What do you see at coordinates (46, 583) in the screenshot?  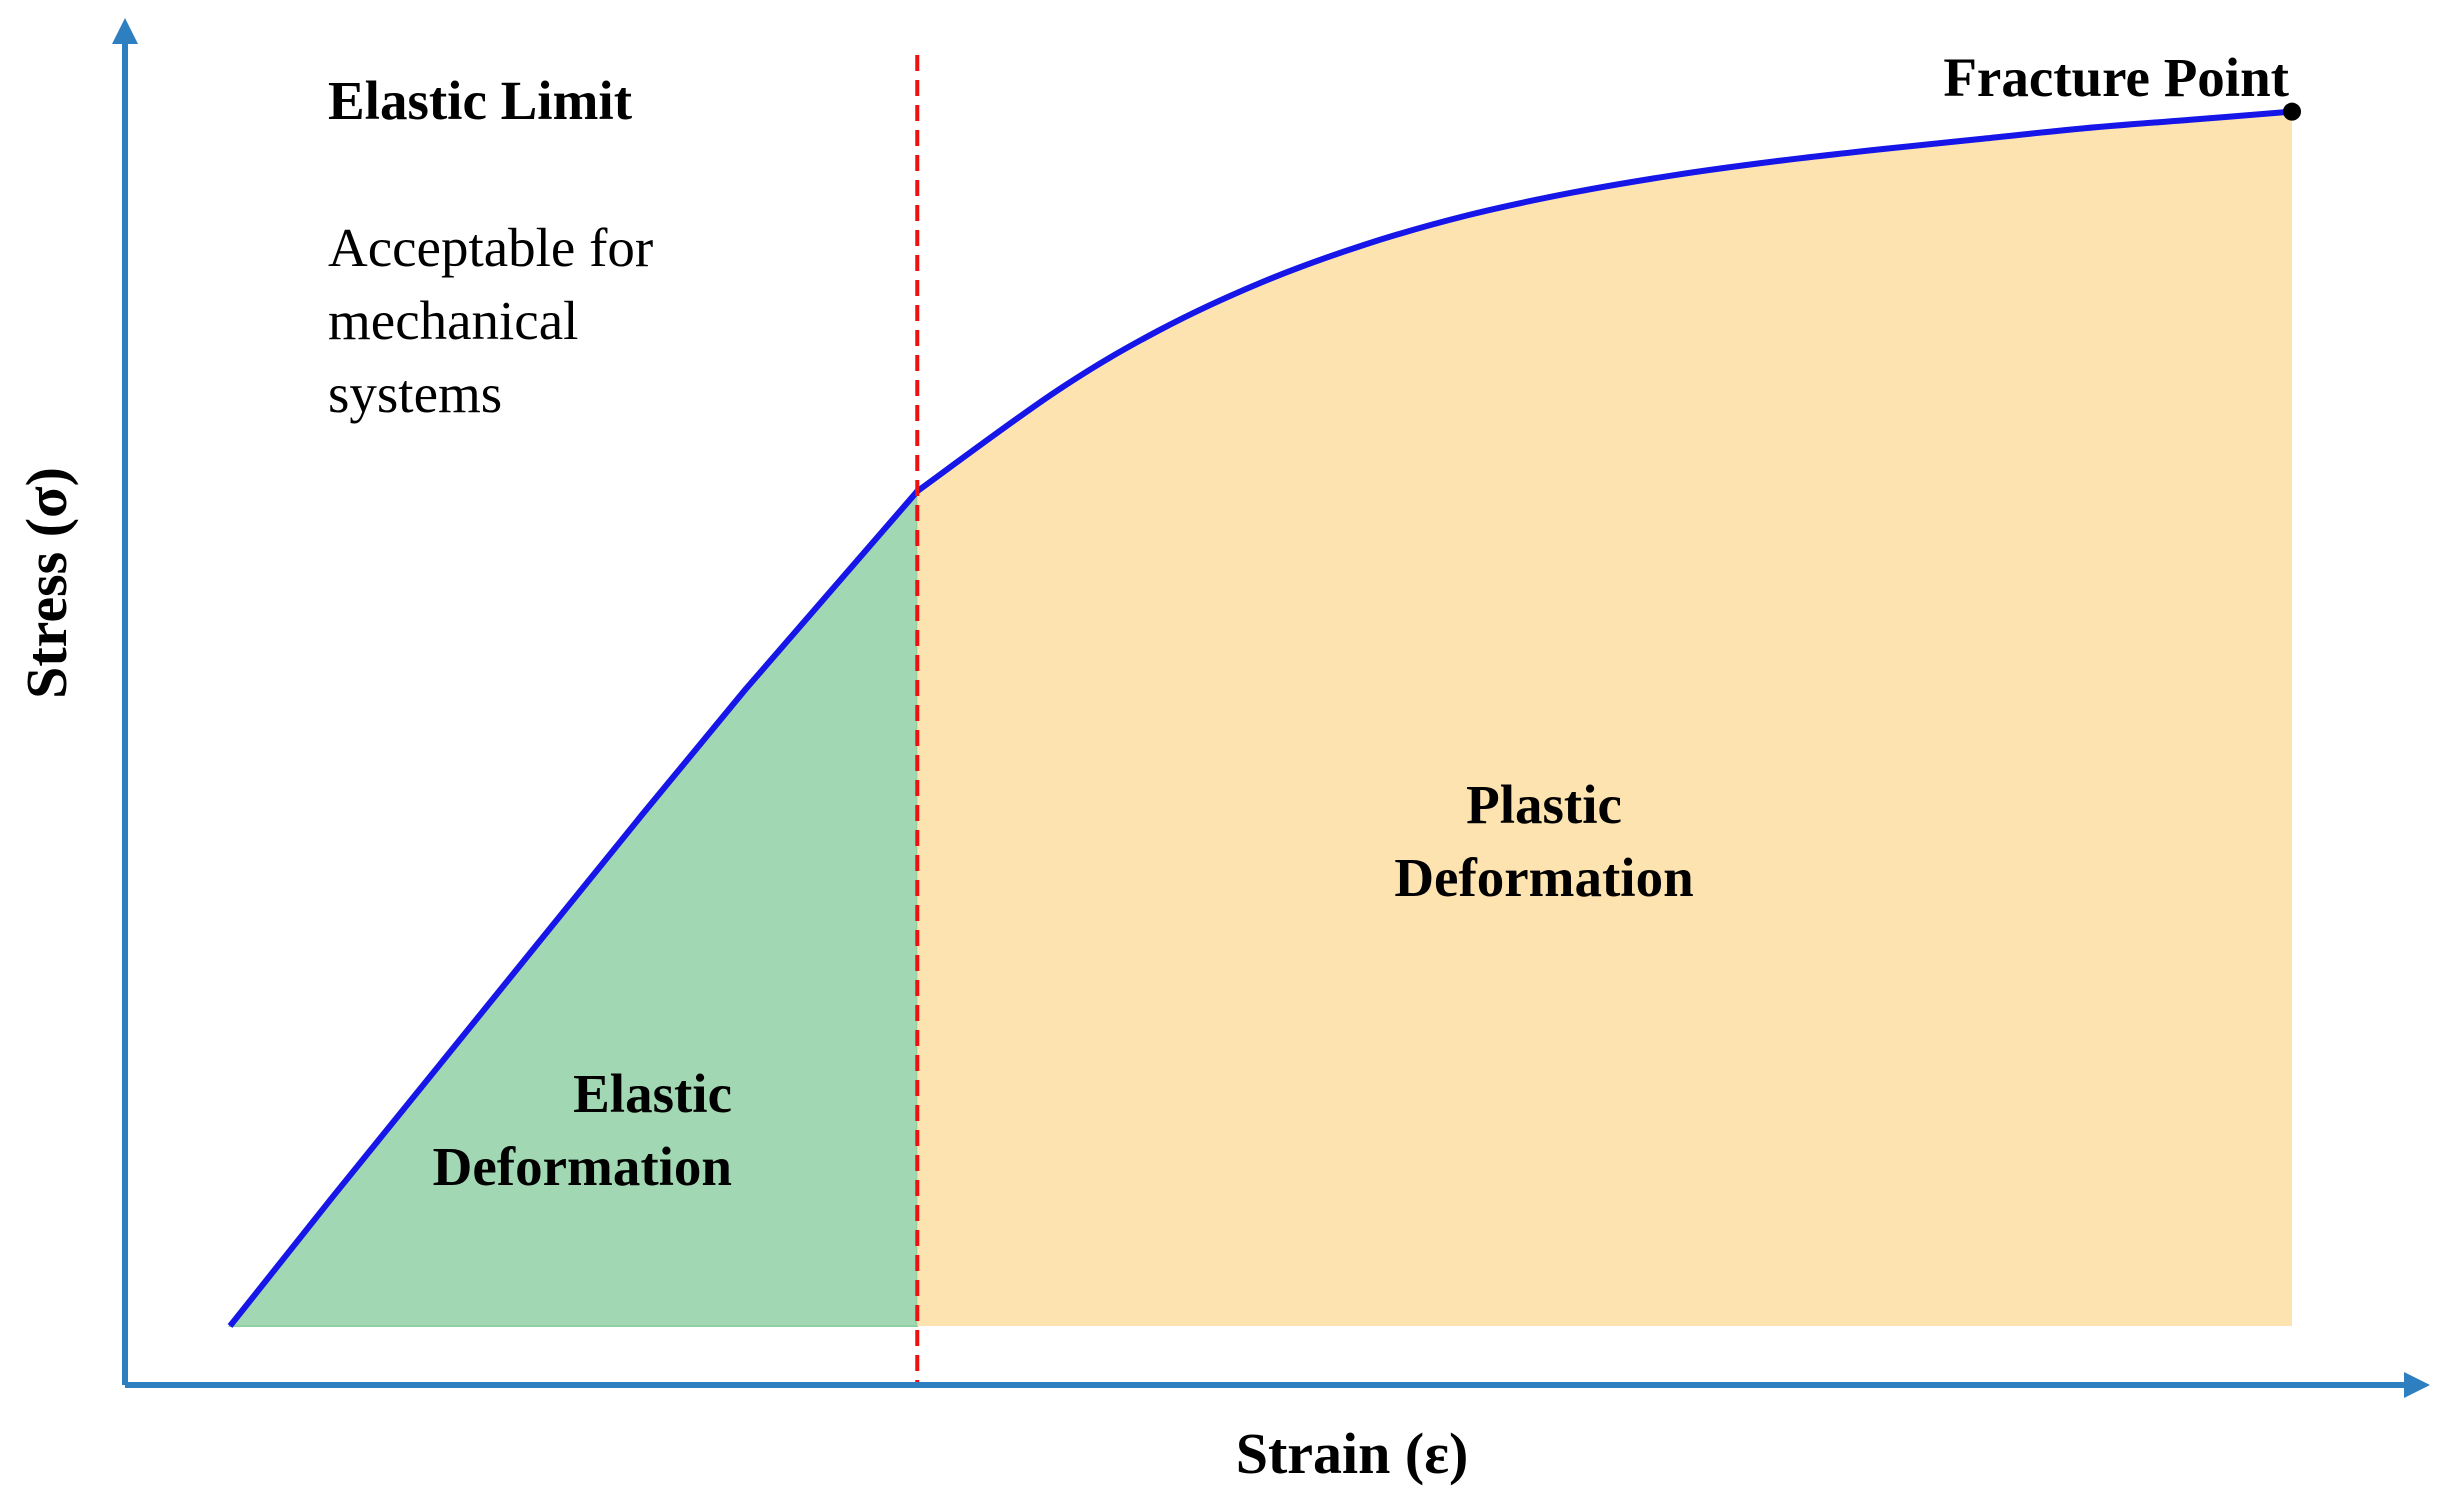 I see `y-axis-label: Stress (σ)` at bounding box center [46, 583].